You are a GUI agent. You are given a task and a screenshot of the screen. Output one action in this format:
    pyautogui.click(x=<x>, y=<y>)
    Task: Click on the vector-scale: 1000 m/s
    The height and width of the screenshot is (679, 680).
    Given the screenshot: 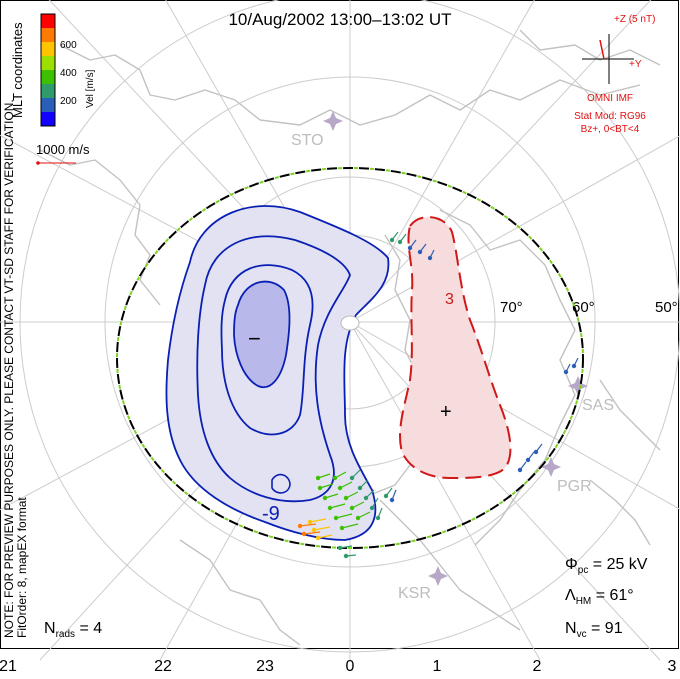 What is the action you would take?
    pyautogui.click(x=63, y=153)
    